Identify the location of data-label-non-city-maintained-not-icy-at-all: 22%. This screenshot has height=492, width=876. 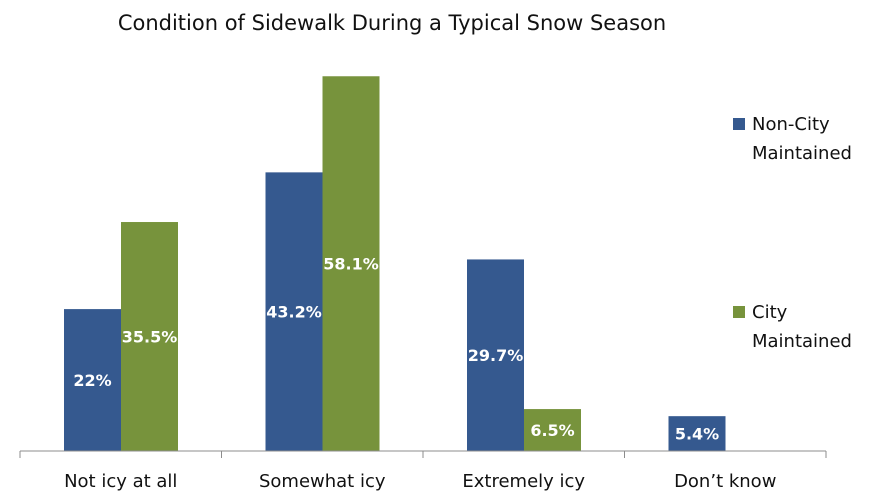
(92, 380).